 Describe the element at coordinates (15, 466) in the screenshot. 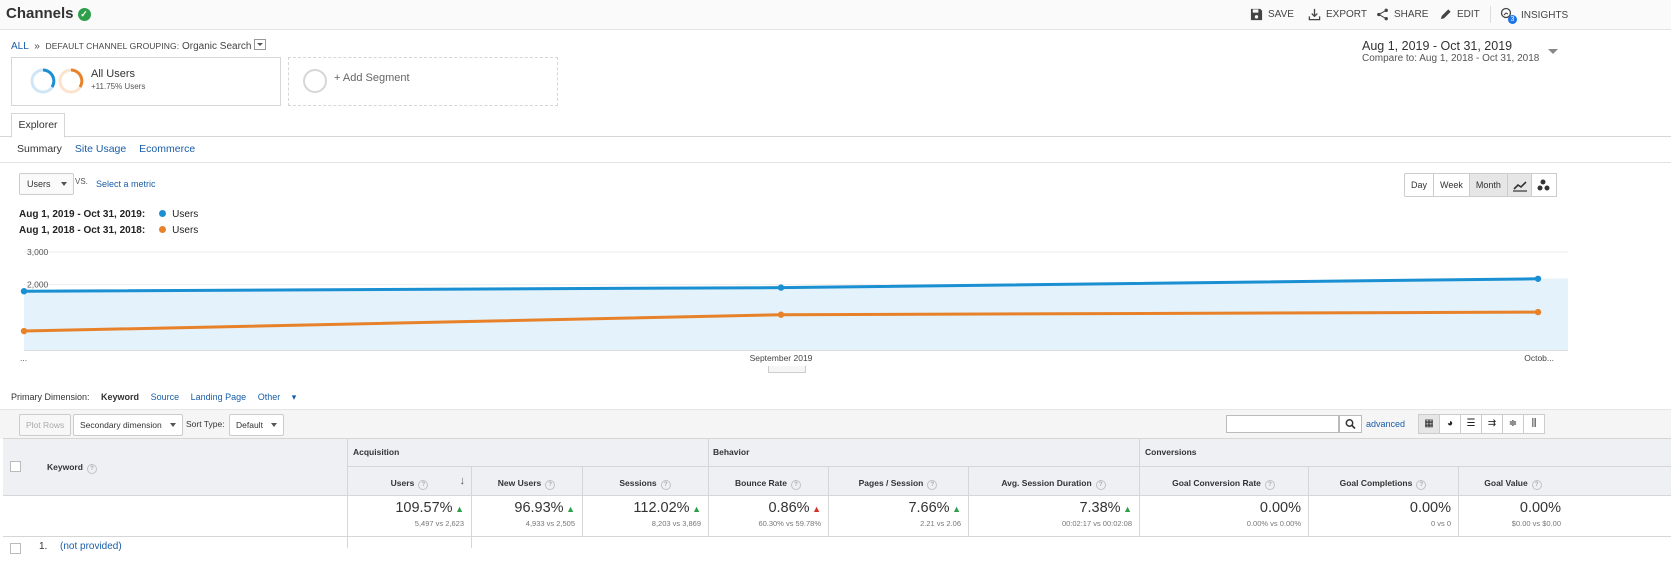

I see `select-all-checkbox` at that location.